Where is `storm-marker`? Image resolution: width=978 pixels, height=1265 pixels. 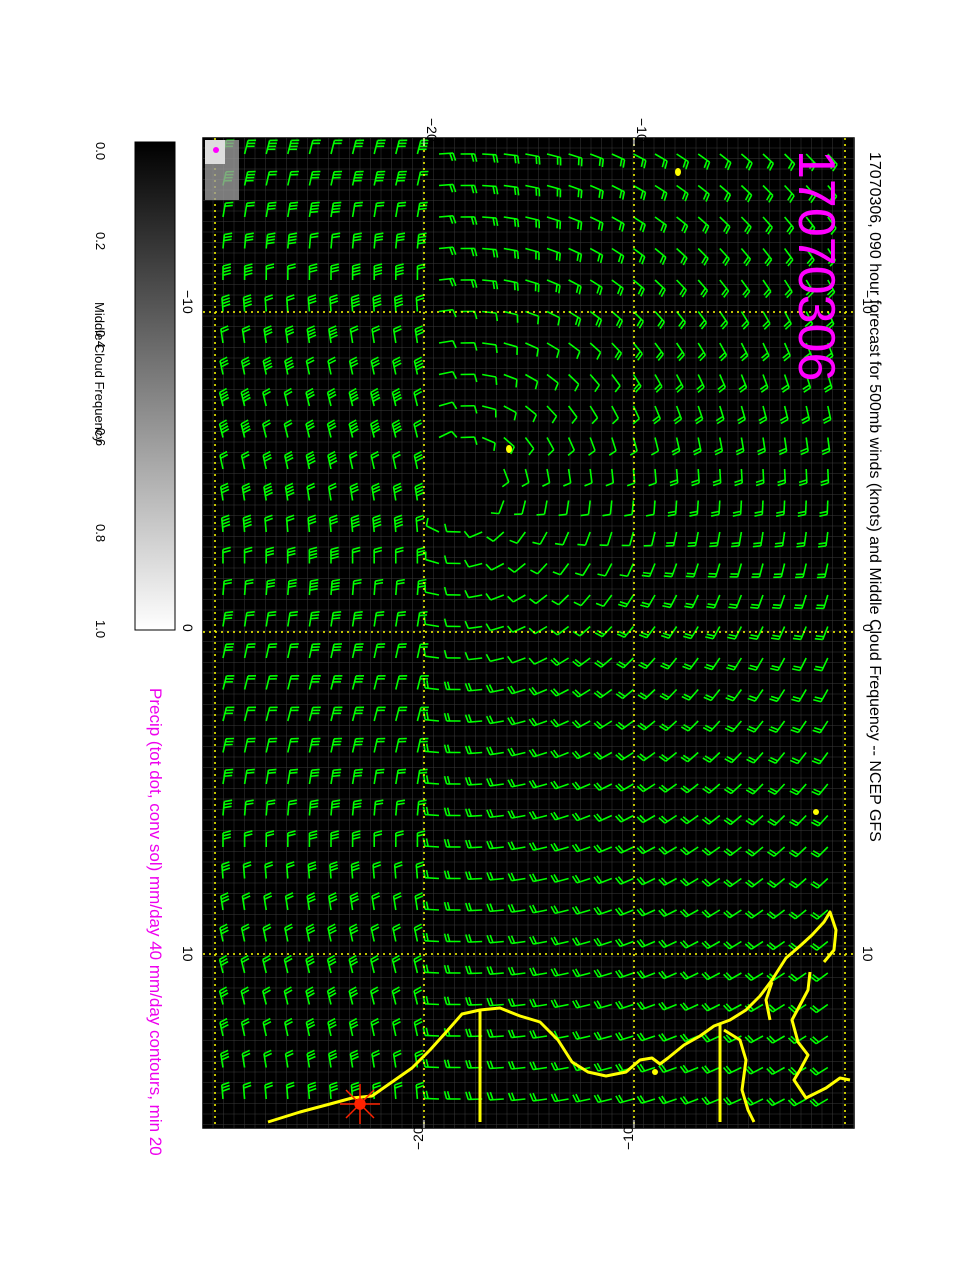 storm-marker is located at coordinates (360, 1104).